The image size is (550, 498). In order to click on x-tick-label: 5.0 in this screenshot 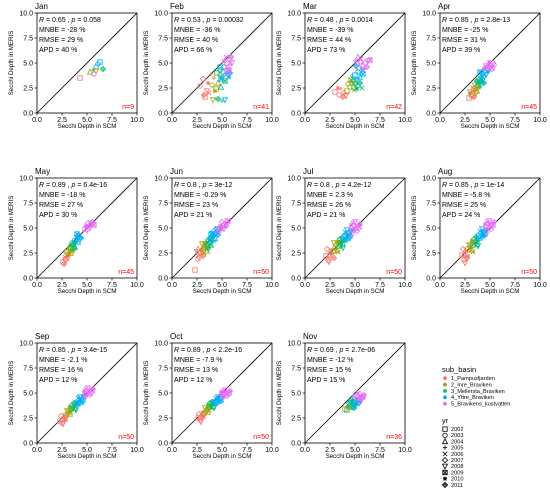, I will do `click(87, 450)`.